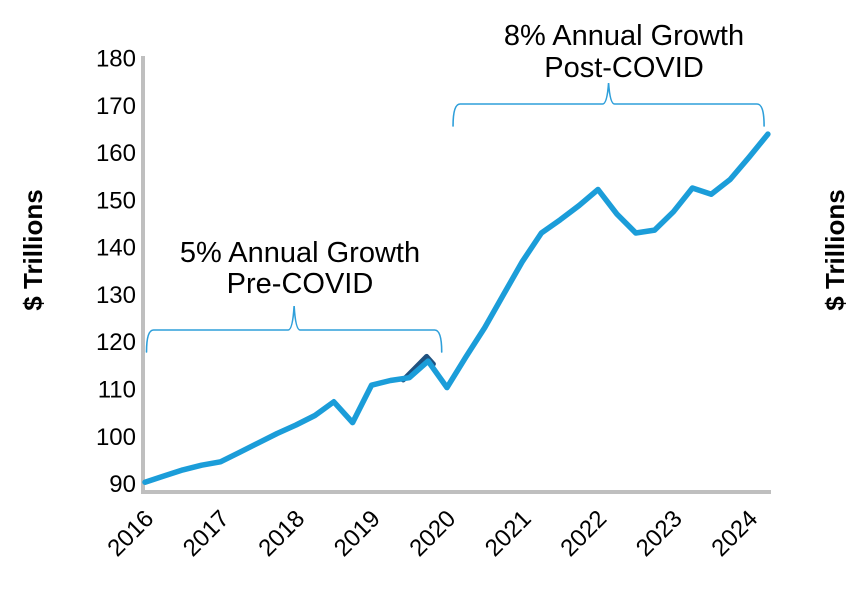  Describe the element at coordinates (122, 484) in the screenshot. I see `y-tick-label: 90` at that location.